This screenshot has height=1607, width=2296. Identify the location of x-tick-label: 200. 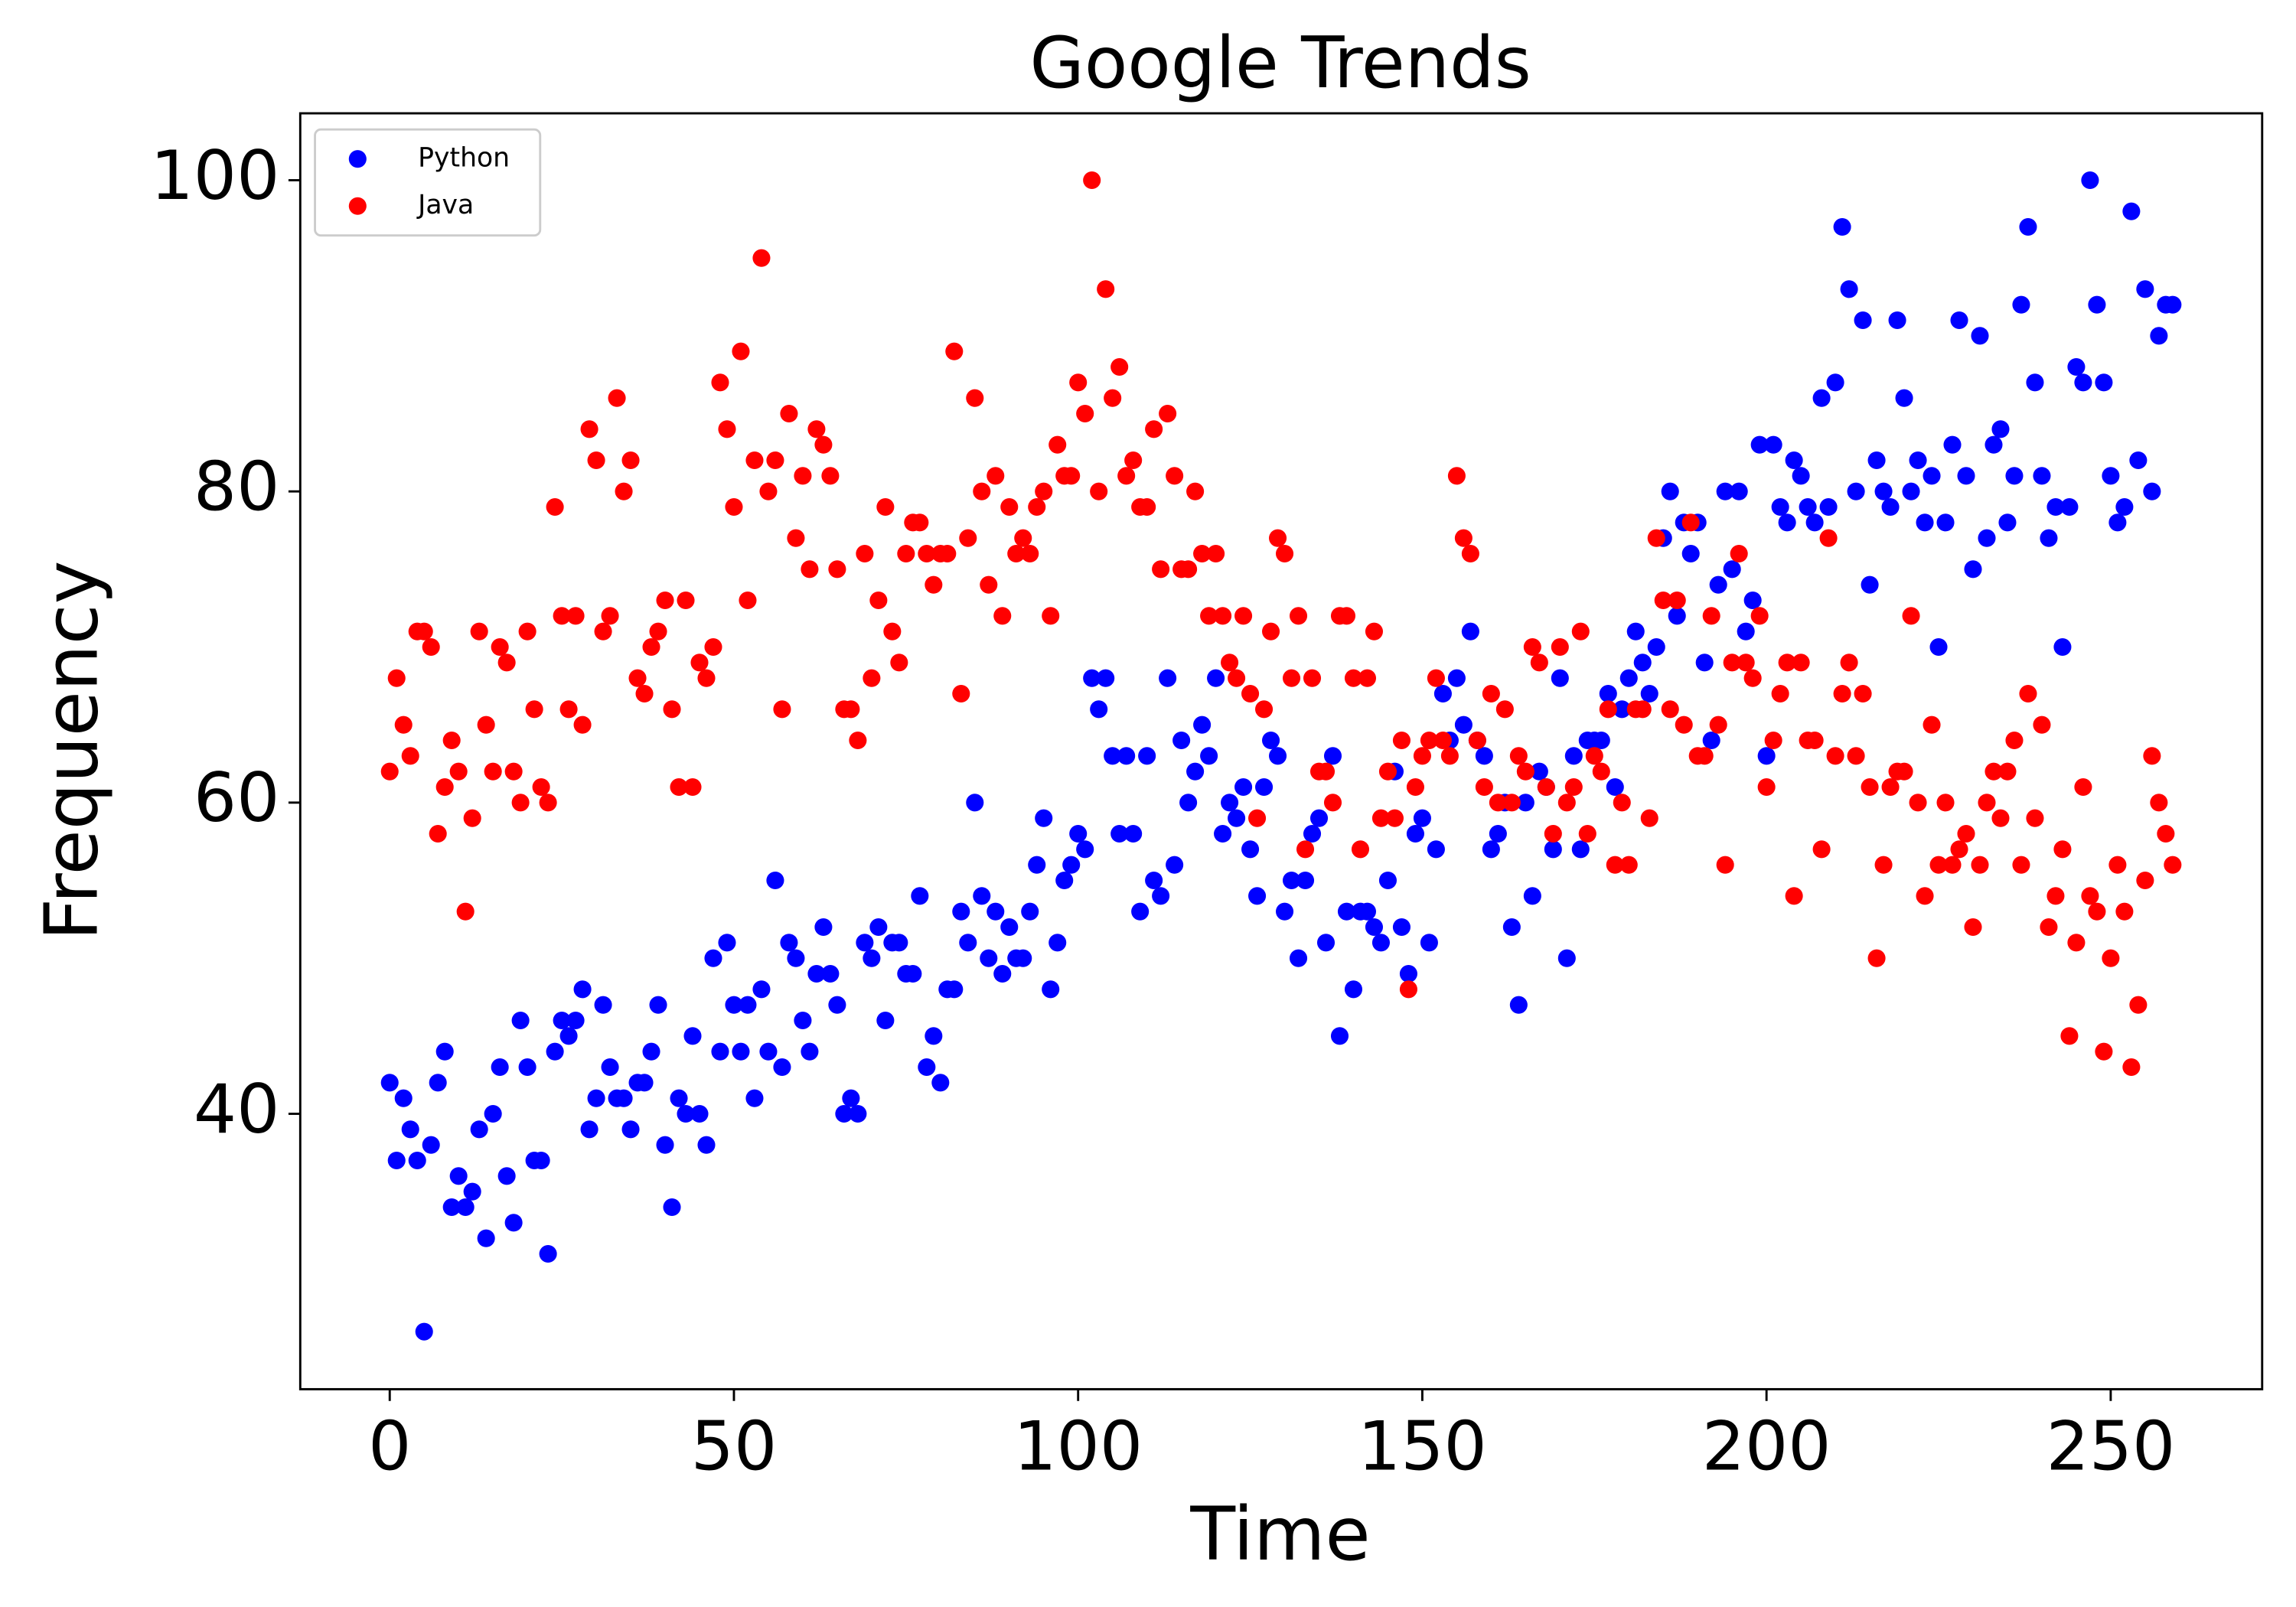
(1766, 1446).